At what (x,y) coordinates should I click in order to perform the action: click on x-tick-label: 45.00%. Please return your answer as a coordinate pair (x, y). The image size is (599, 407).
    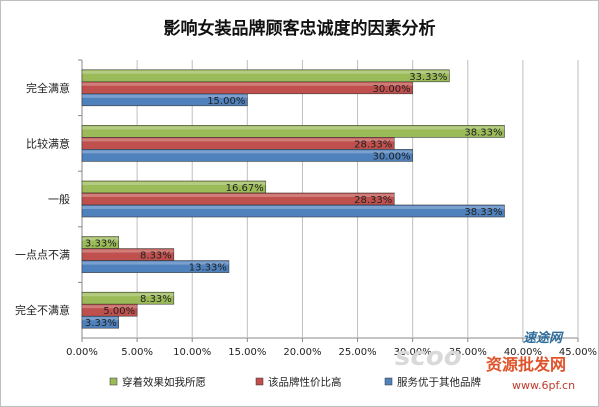
    Looking at the image, I should click on (578, 352).